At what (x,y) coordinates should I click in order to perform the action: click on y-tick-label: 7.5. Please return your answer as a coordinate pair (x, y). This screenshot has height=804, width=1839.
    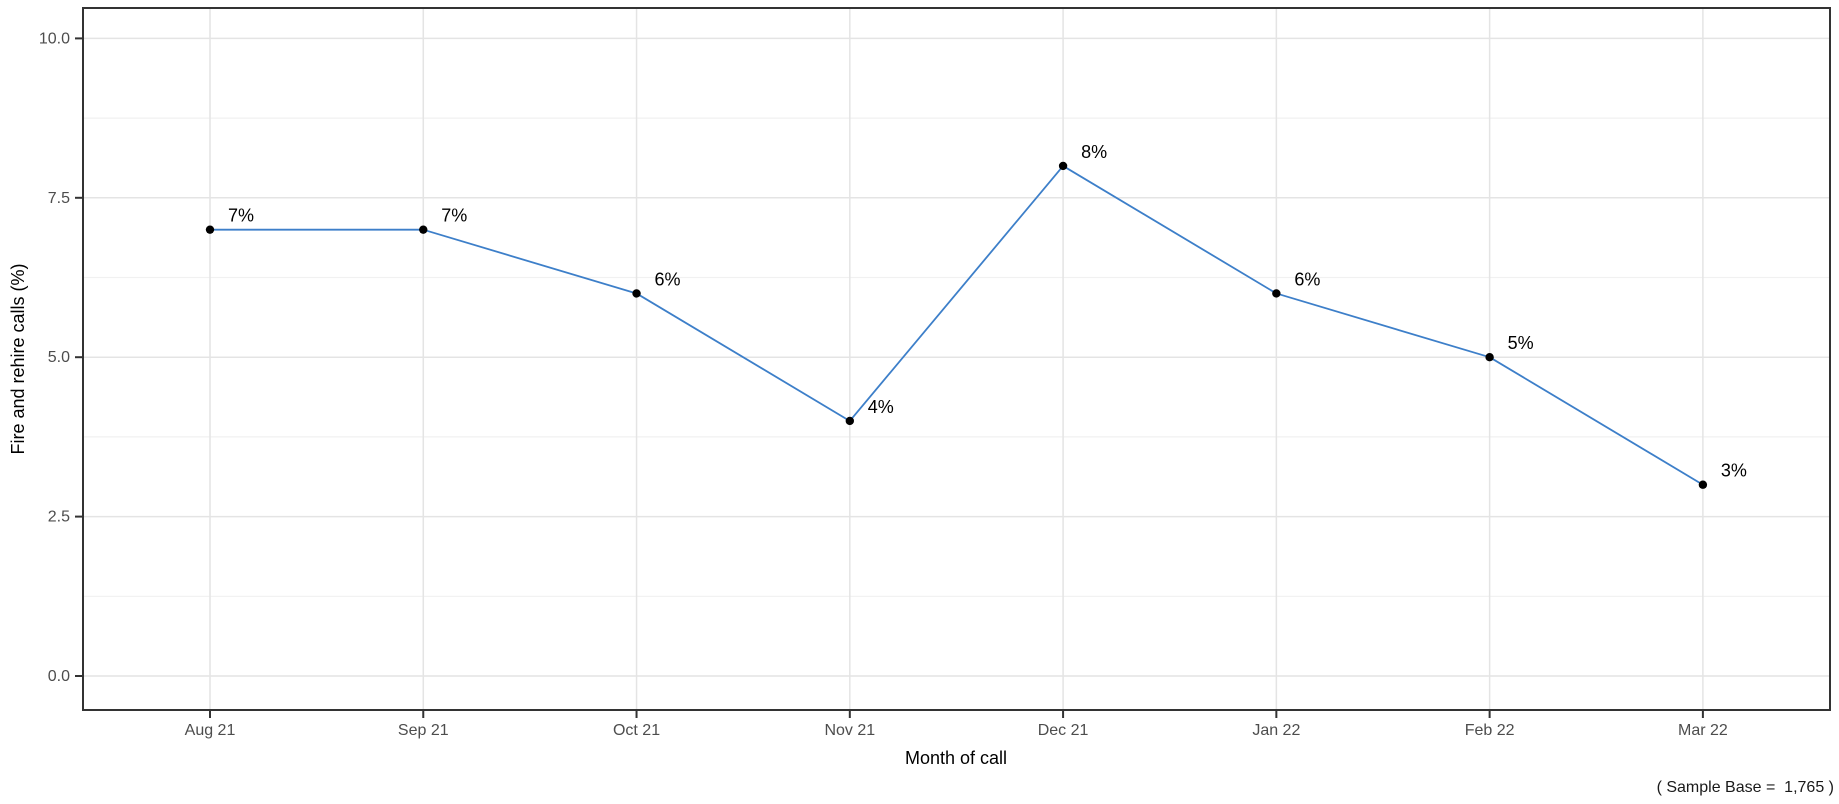
    Looking at the image, I should click on (59, 198).